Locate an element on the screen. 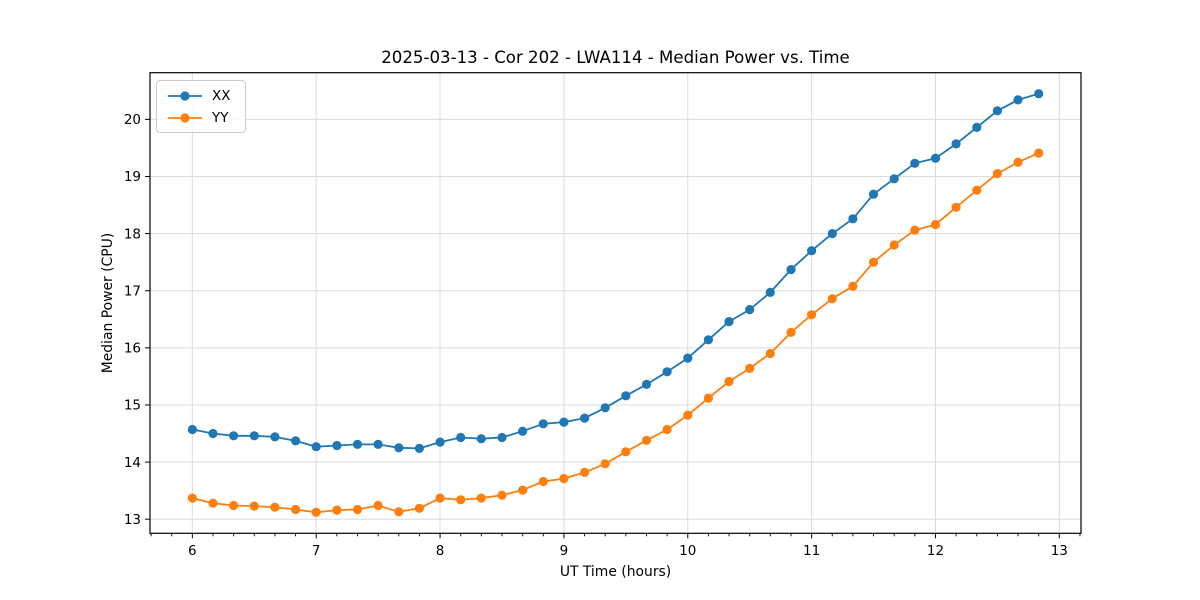 The height and width of the screenshot is (600, 1200). y-tick-label: 17 is located at coordinates (132, 291).